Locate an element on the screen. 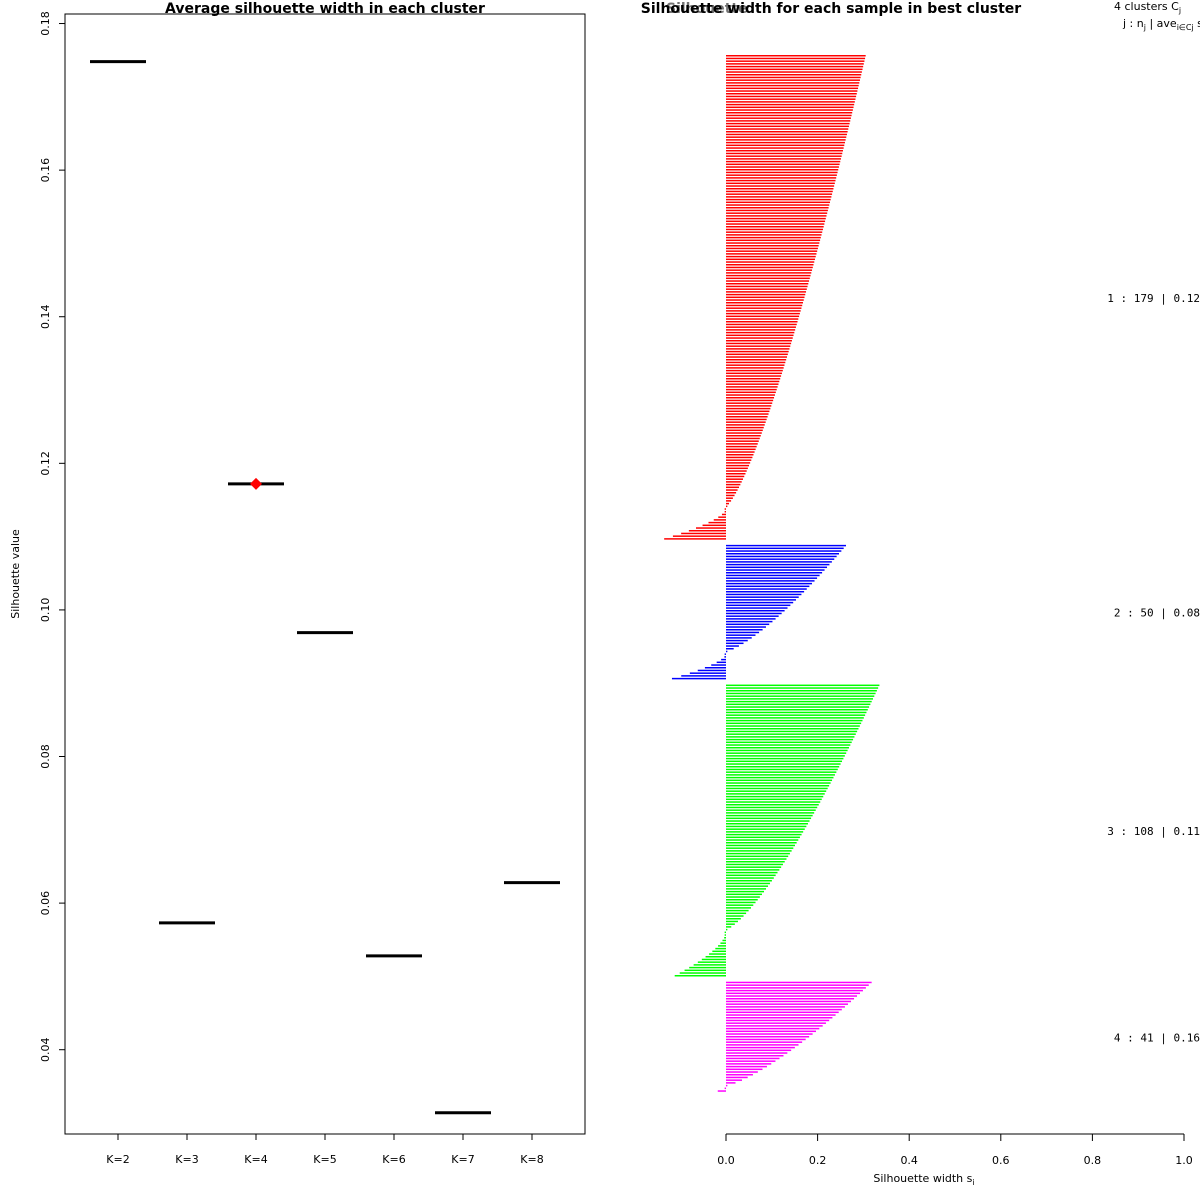 Image resolution: width=1200 pixels, height=1200 pixels. x-tick-label: 0.0 is located at coordinates (726, 1160).